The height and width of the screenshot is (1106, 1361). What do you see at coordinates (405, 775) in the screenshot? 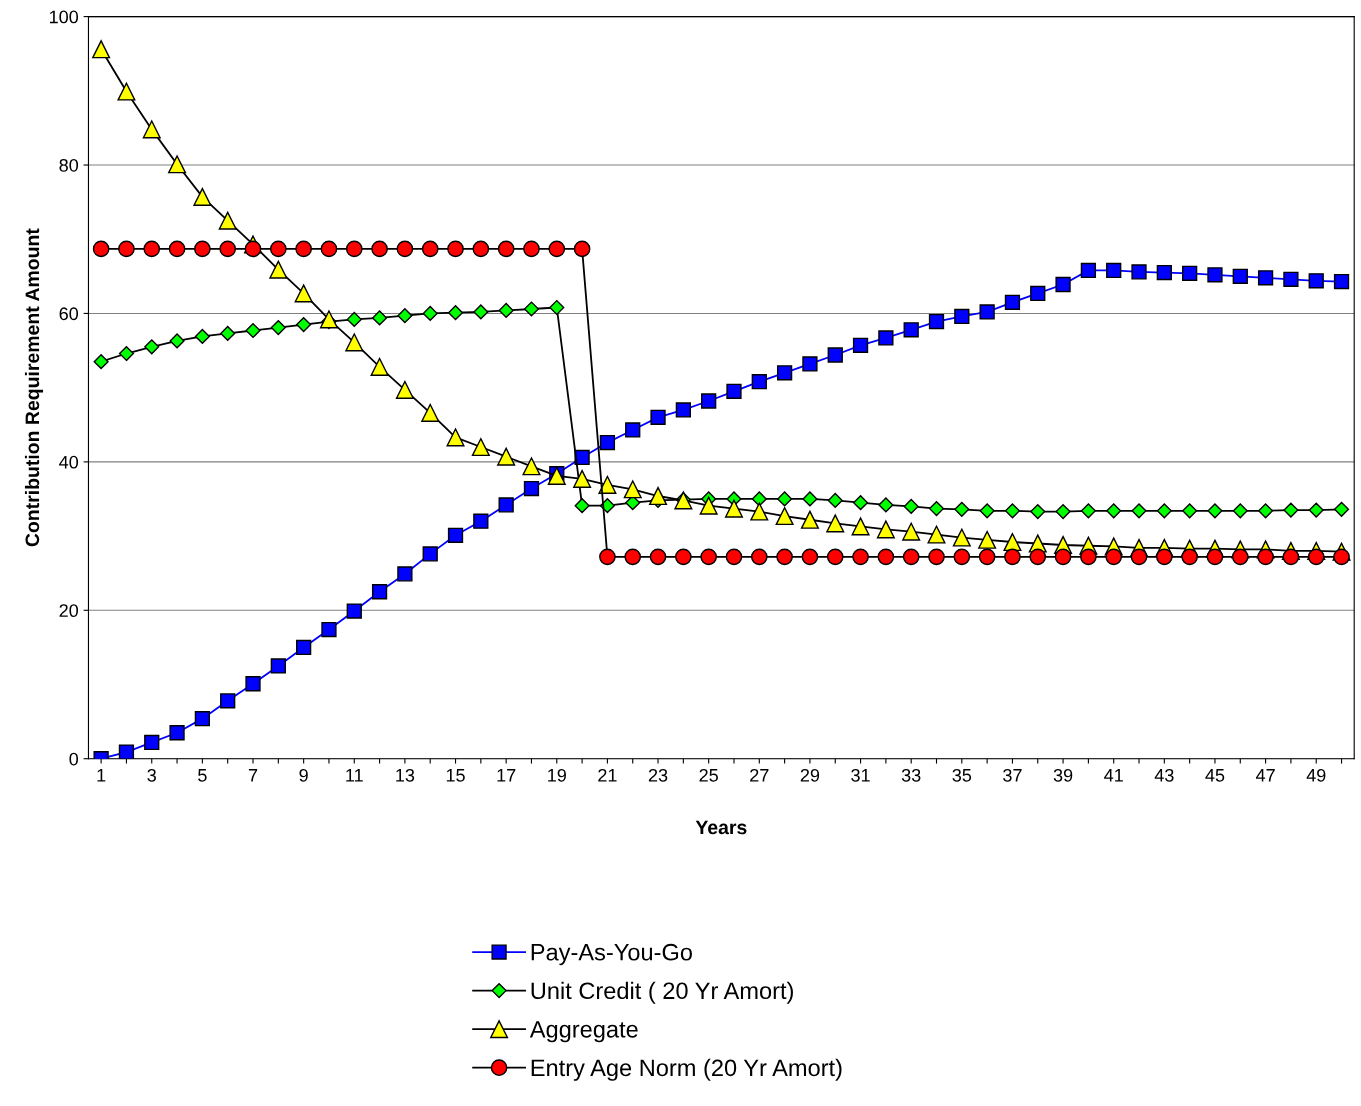
I see `x-tick-label: 13` at bounding box center [405, 775].